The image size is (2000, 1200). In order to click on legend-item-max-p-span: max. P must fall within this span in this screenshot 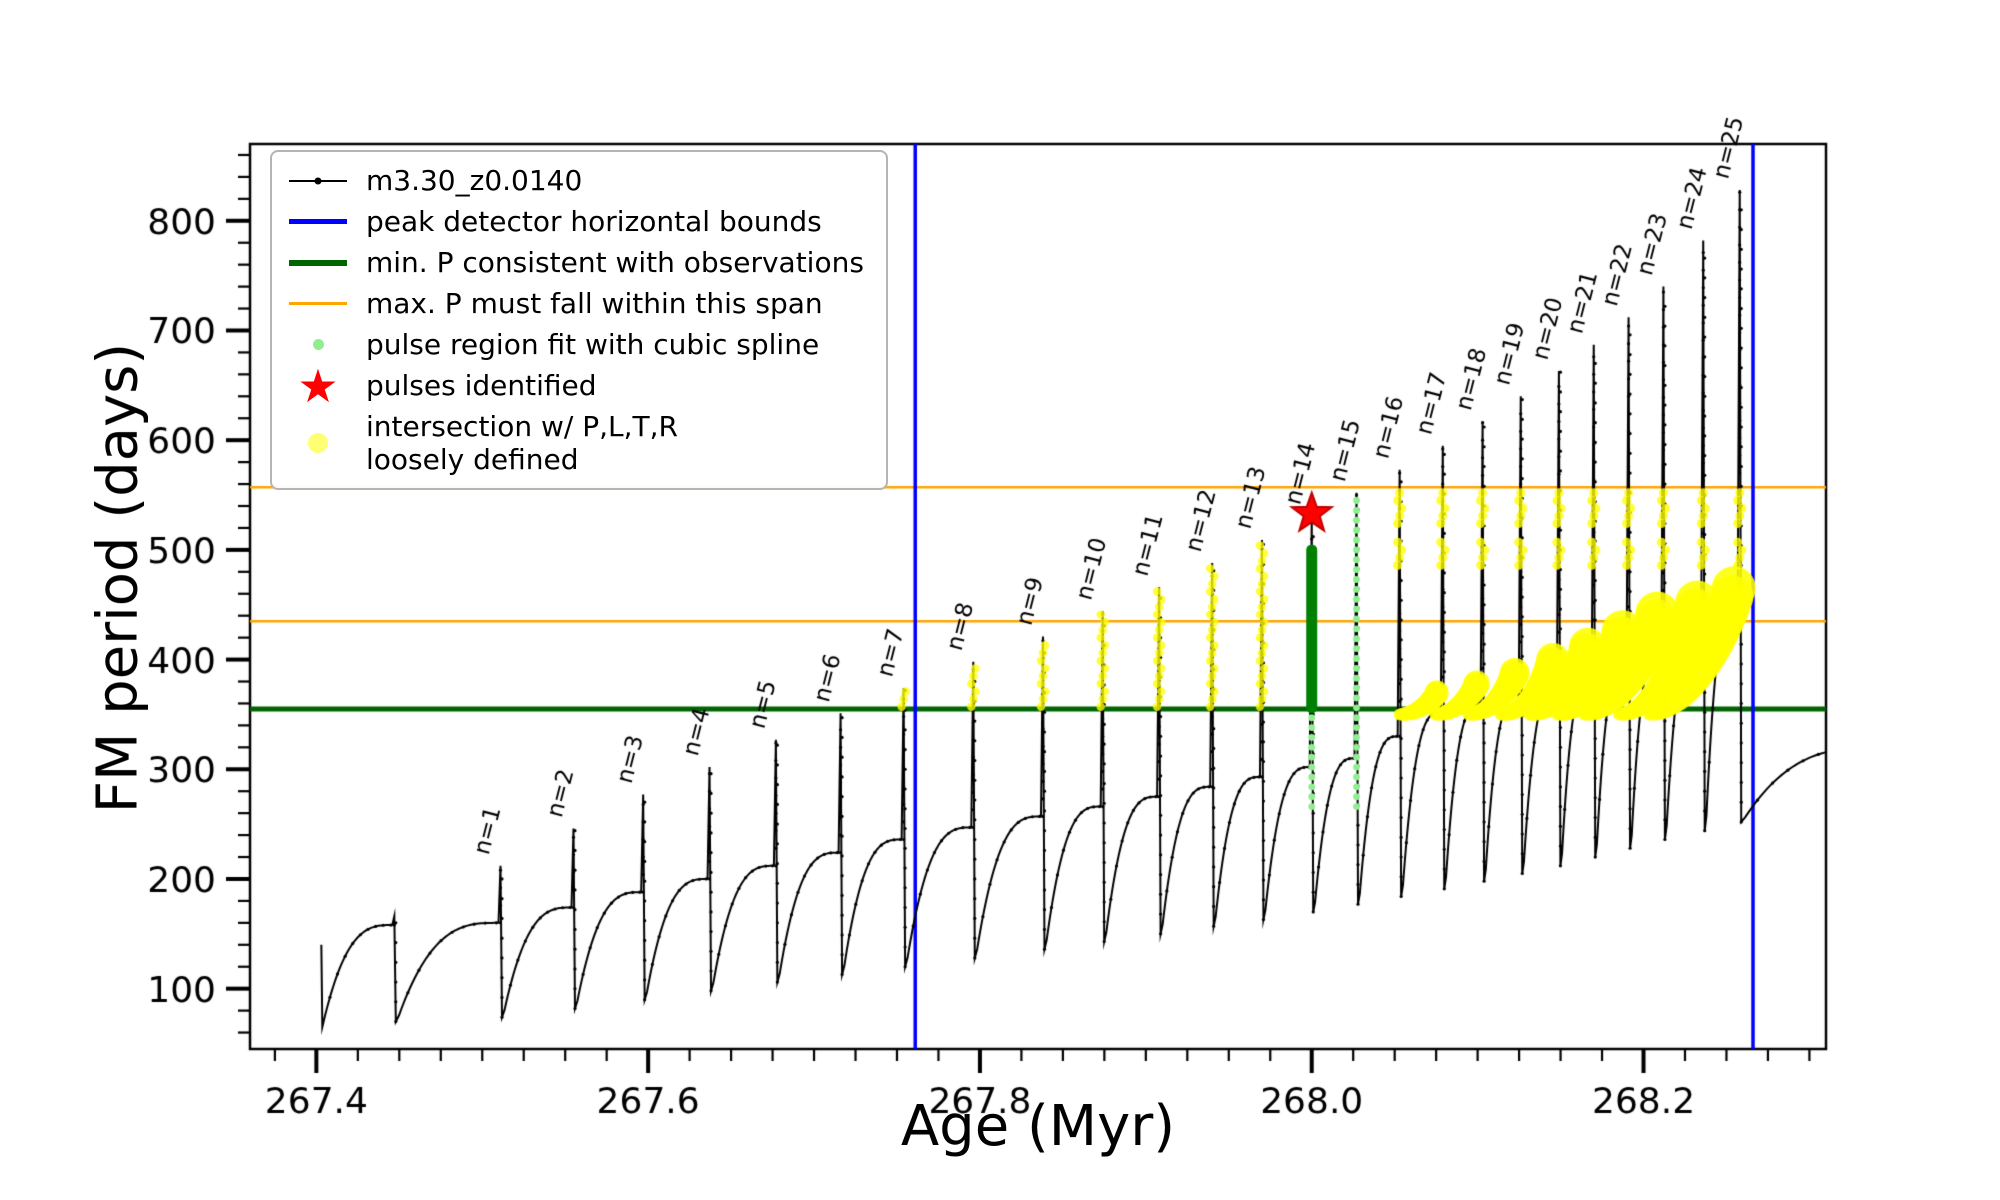, I will do `click(575, 303)`.